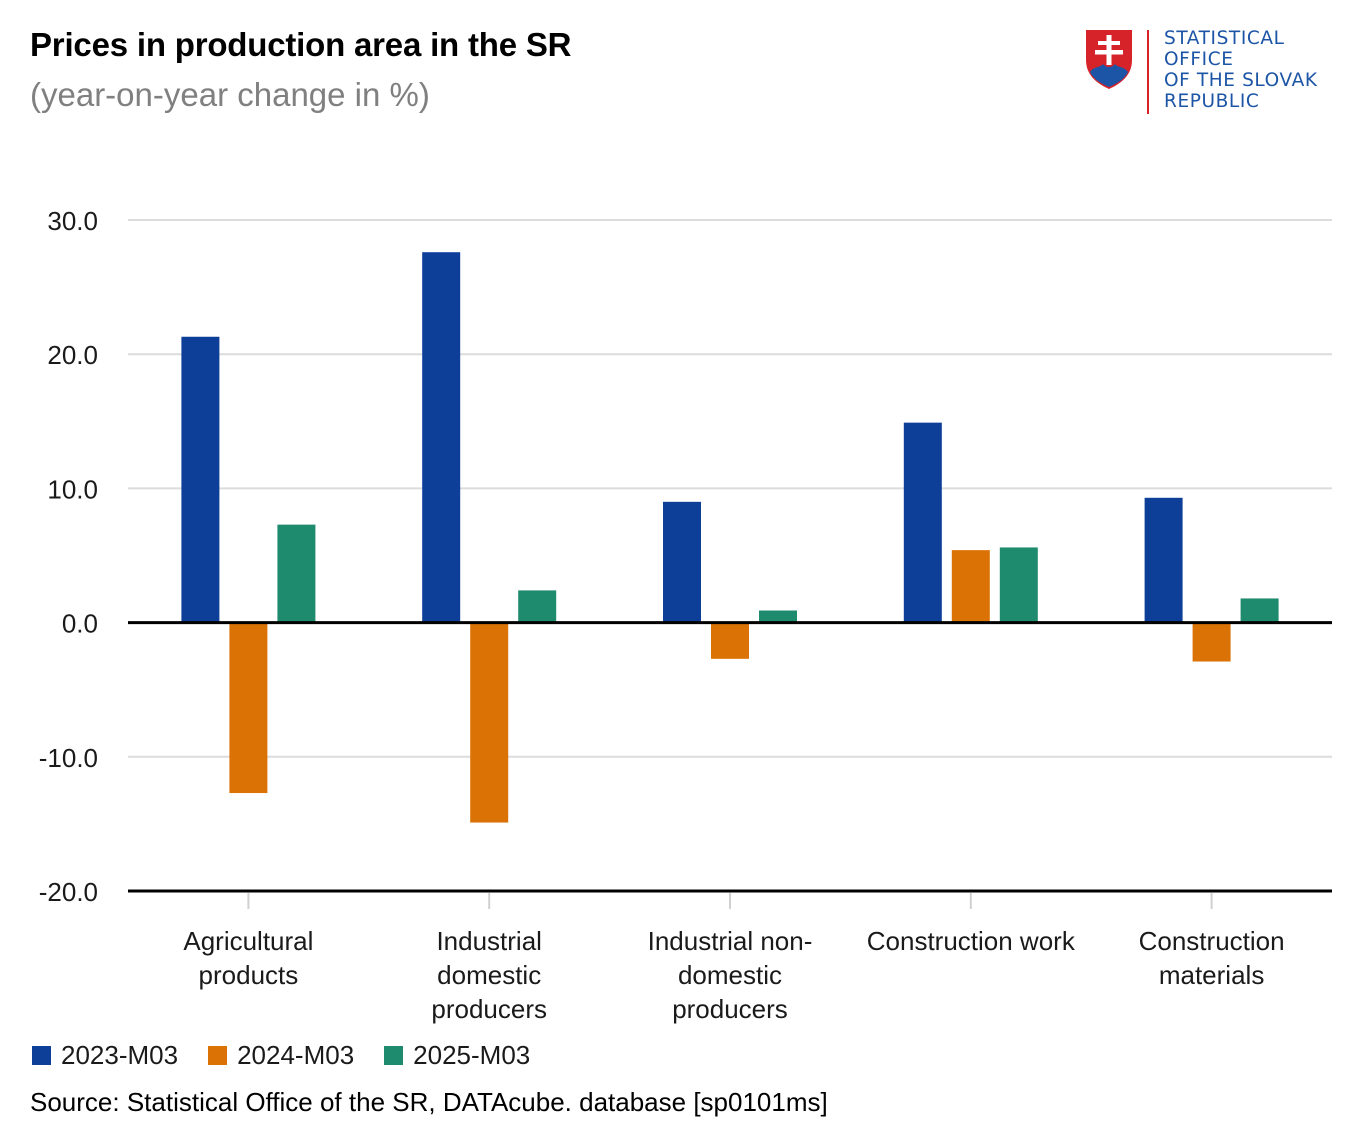 The width and height of the screenshot is (1362, 1140). What do you see at coordinates (80, 624) in the screenshot?
I see `y-tick-label: 0.0` at bounding box center [80, 624].